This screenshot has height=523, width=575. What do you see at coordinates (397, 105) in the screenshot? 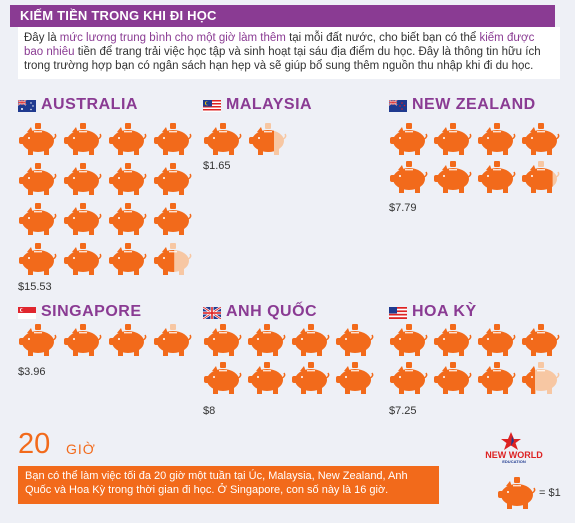
I see `new-zealand-flag-icon` at bounding box center [397, 105].